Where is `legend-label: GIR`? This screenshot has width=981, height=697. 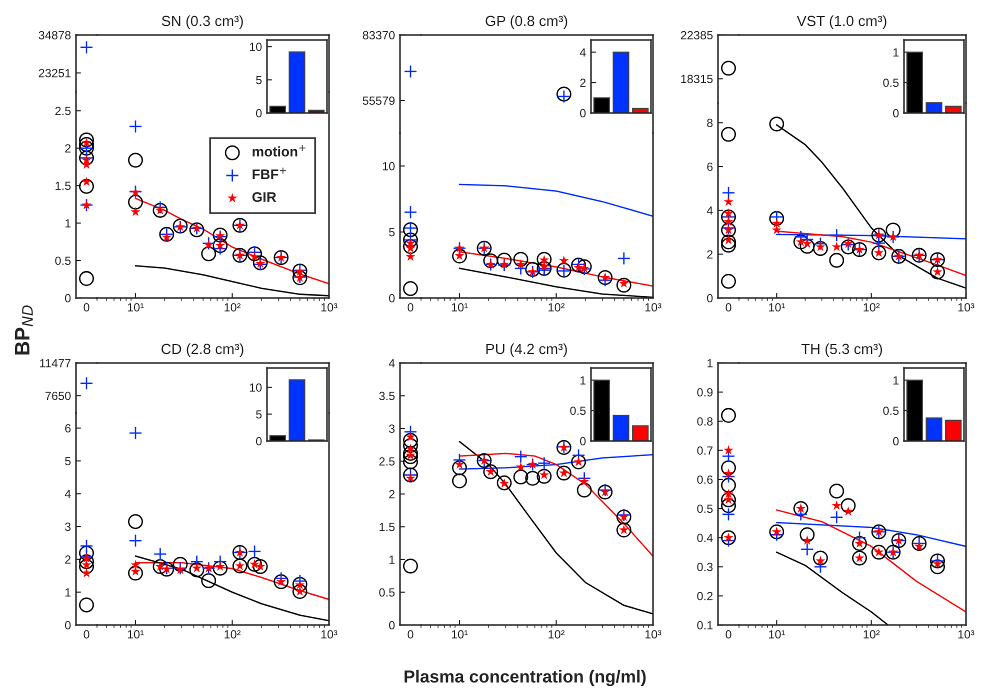 legend-label: GIR is located at coordinates (264, 197).